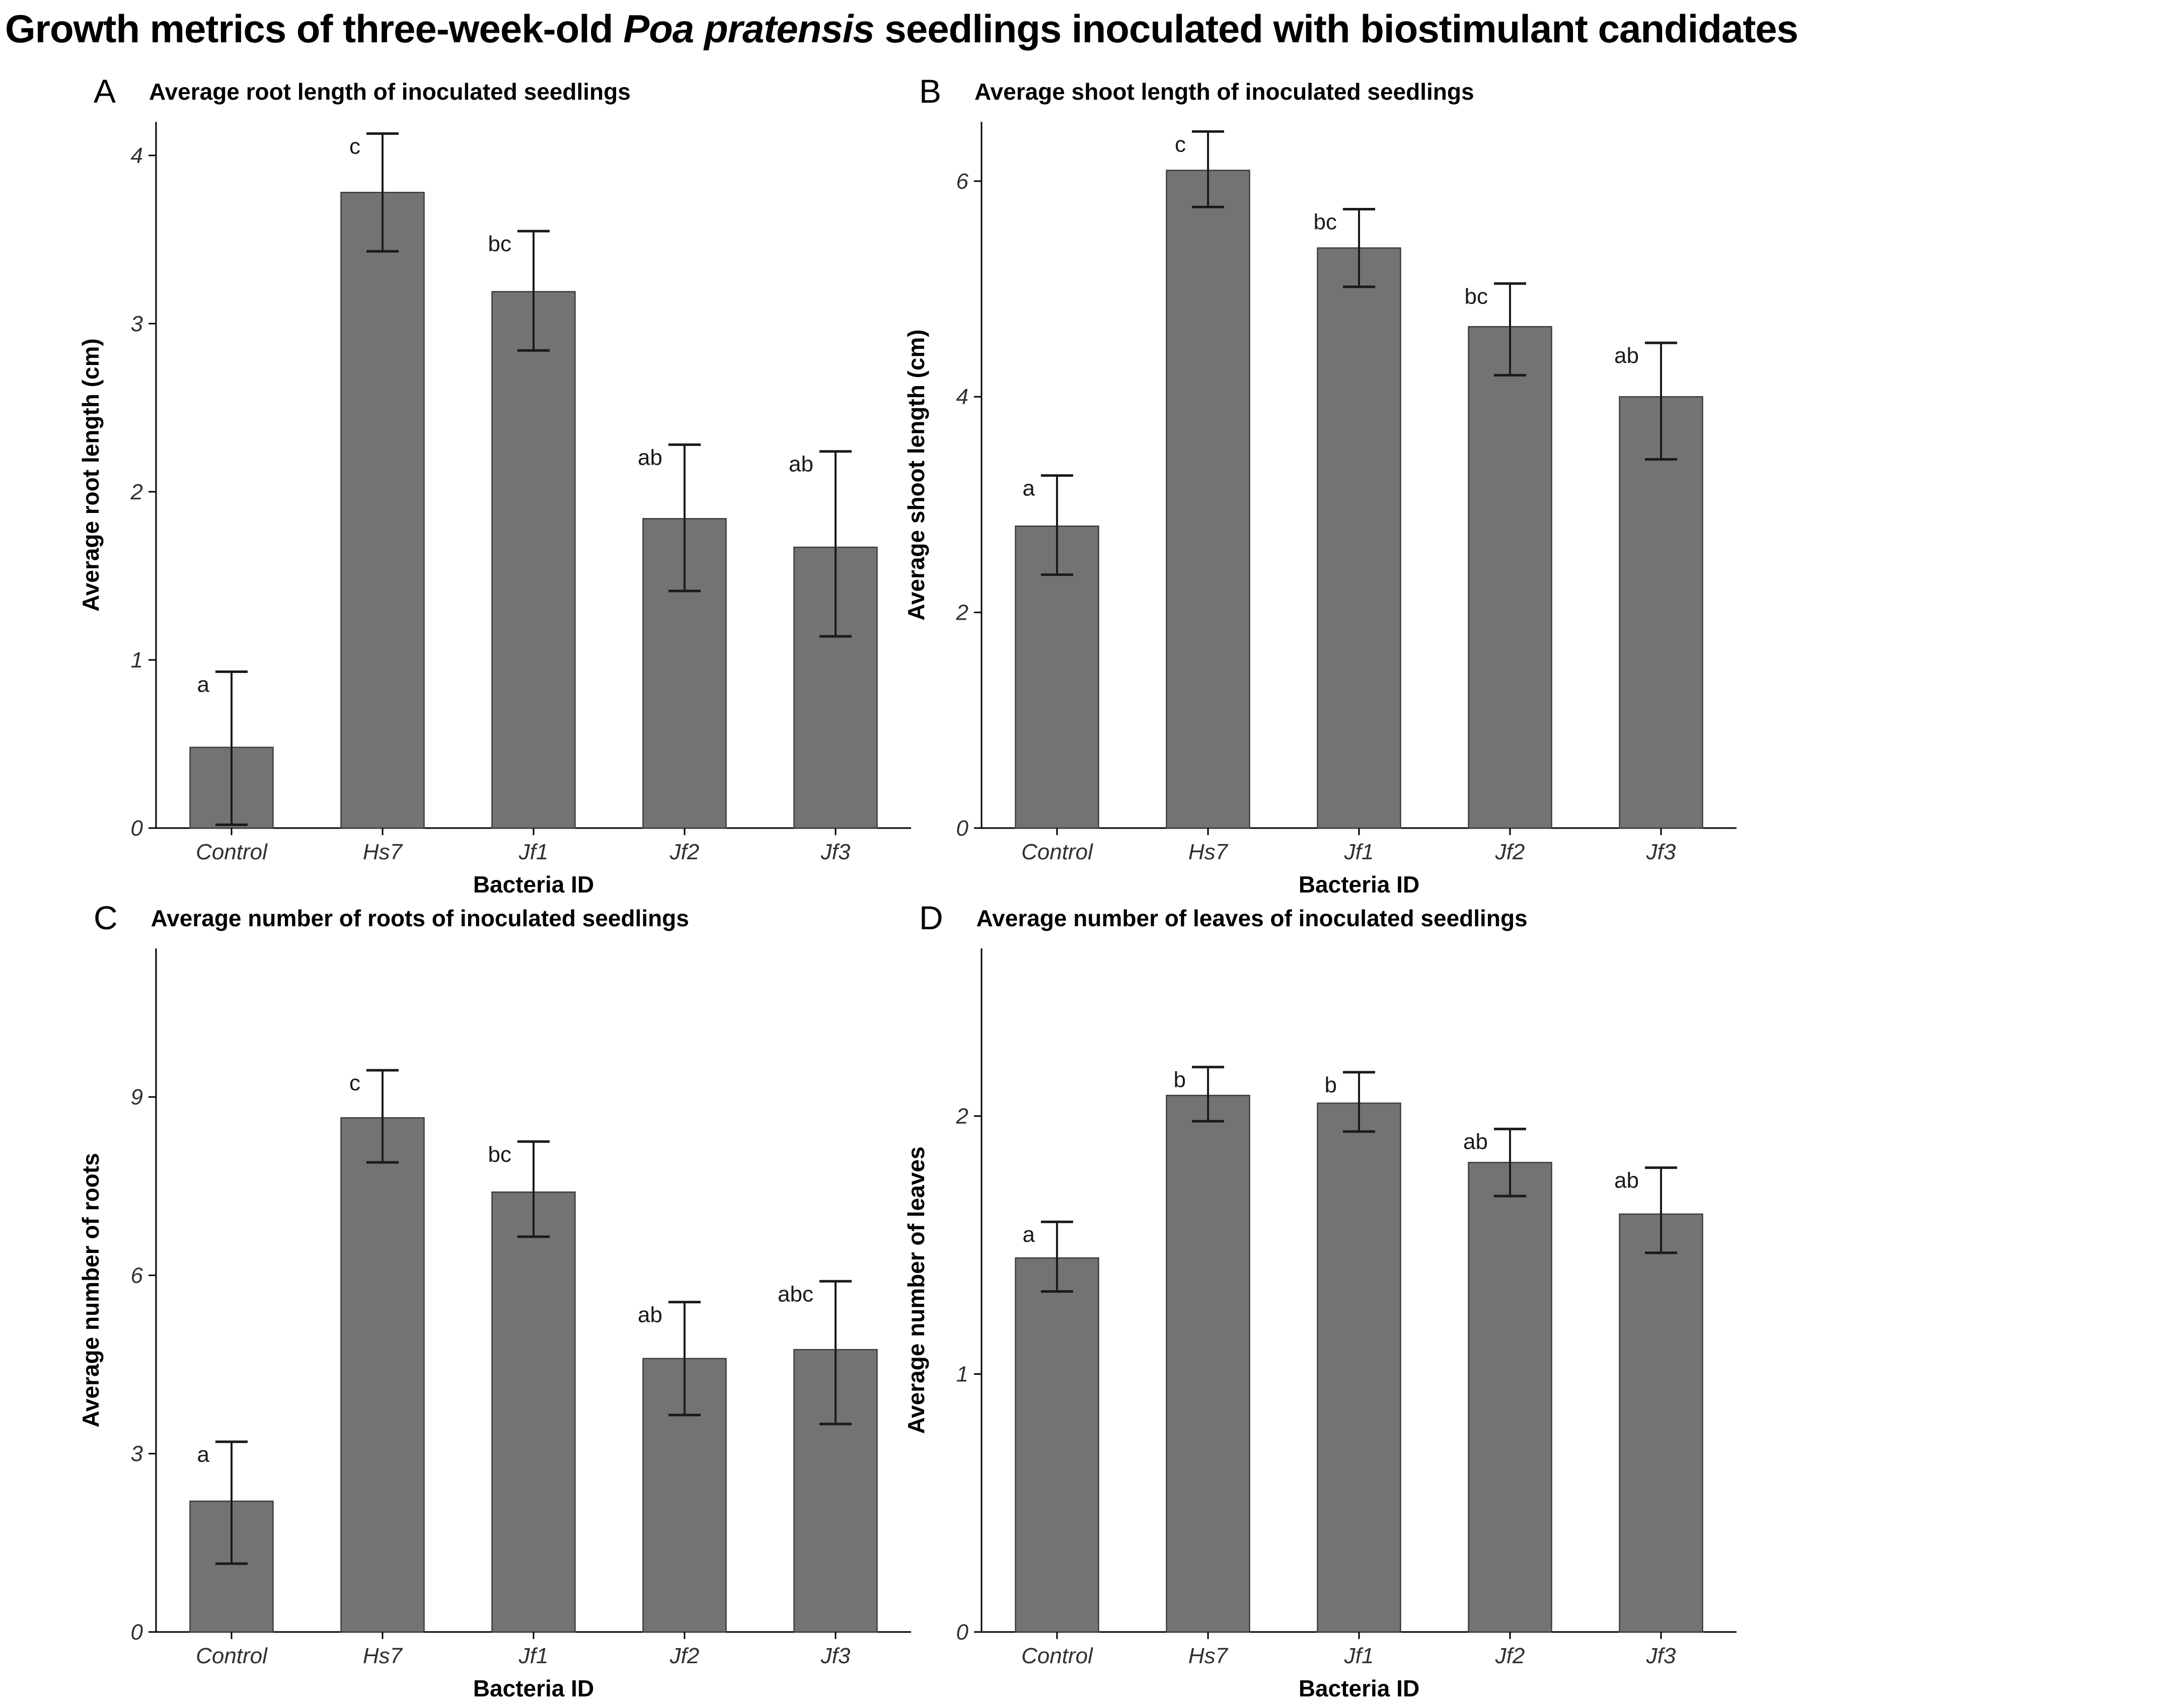 The height and width of the screenshot is (1708, 2184). Describe the element at coordinates (916, 474) in the screenshot. I see `y-axis-title: Average shoot length (cm)` at that location.